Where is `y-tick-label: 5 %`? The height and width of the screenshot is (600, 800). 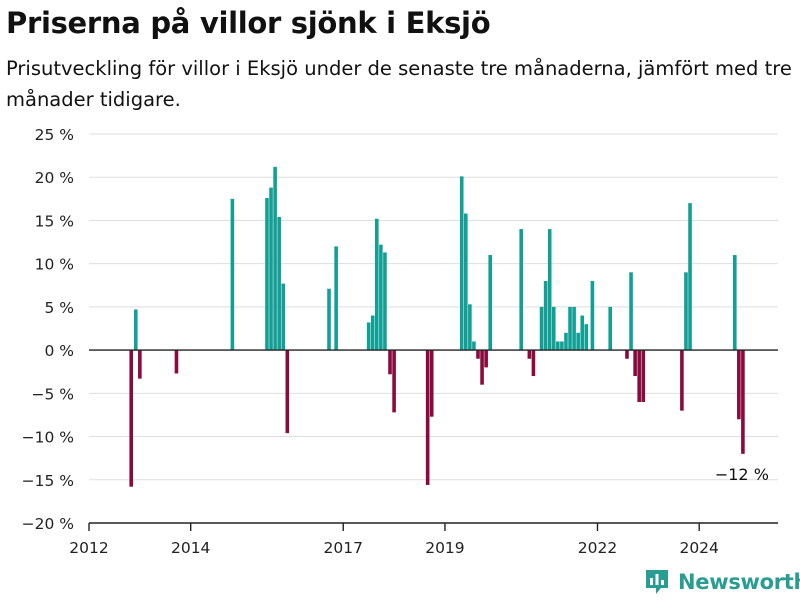
y-tick-label: 5 % is located at coordinates (59, 308).